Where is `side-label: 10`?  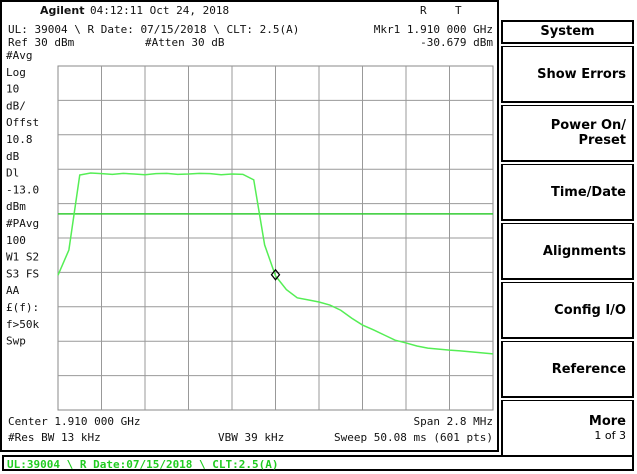
side-label: 10 is located at coordinates (12, 89).